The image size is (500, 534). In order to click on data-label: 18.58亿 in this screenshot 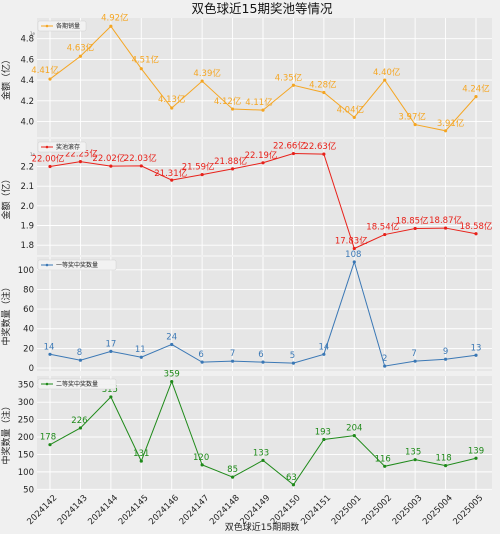, I will do `click(476, 226)`.